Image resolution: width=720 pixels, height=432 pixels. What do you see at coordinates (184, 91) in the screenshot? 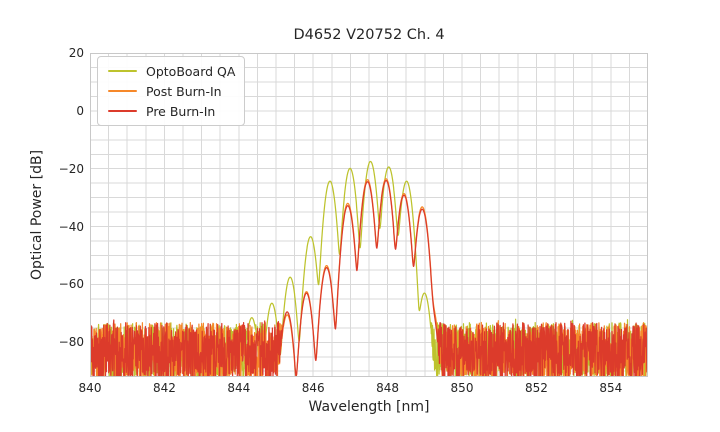
I see `legend-label-post-burn-in: Post Burn-In` at bounding box center [184, 91].